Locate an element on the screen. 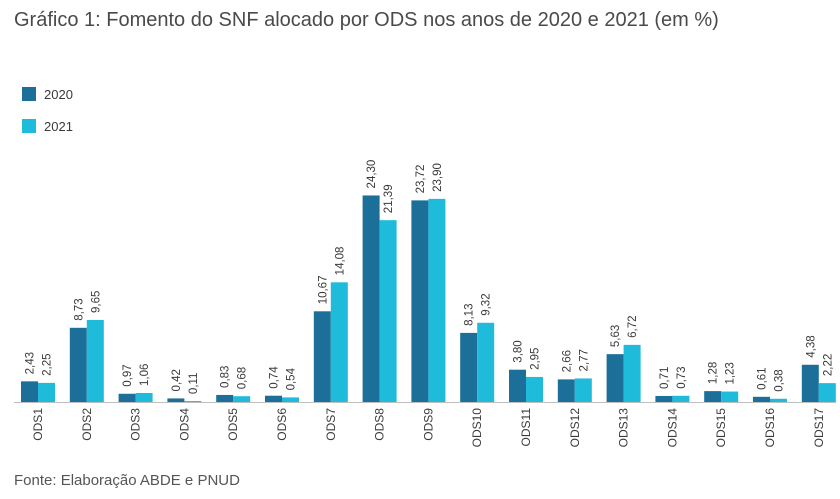  chart-legend: 2020 2021 is located at coordinates (47, 118).